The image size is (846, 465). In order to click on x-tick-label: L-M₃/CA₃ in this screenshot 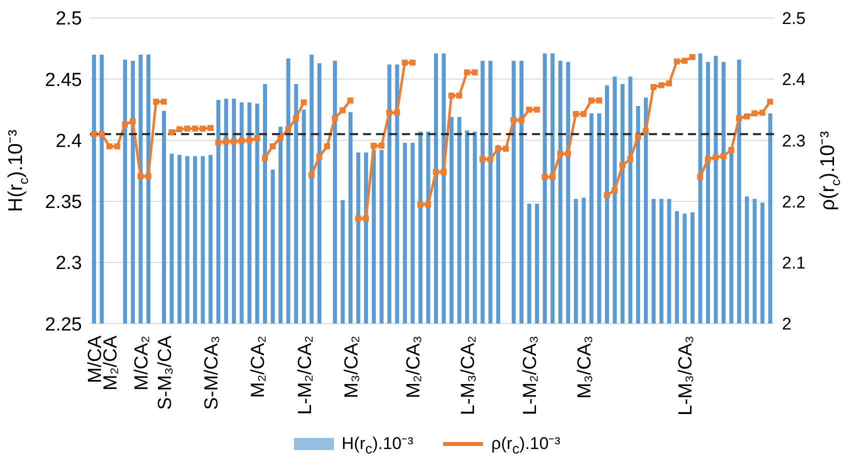, I will do `click(686, 376)`.